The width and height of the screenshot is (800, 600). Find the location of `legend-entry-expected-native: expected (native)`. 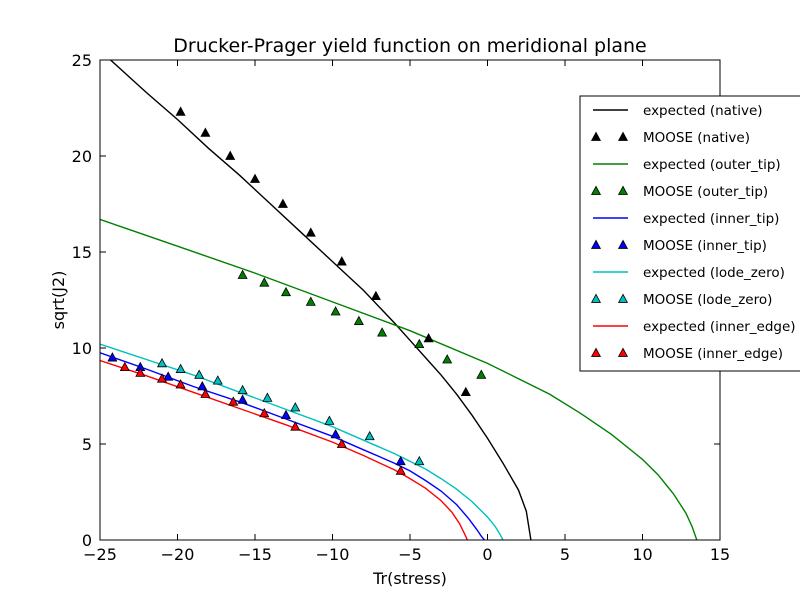

legend-entry-expected-native: expected (native) is located at coordinates (703, 111).